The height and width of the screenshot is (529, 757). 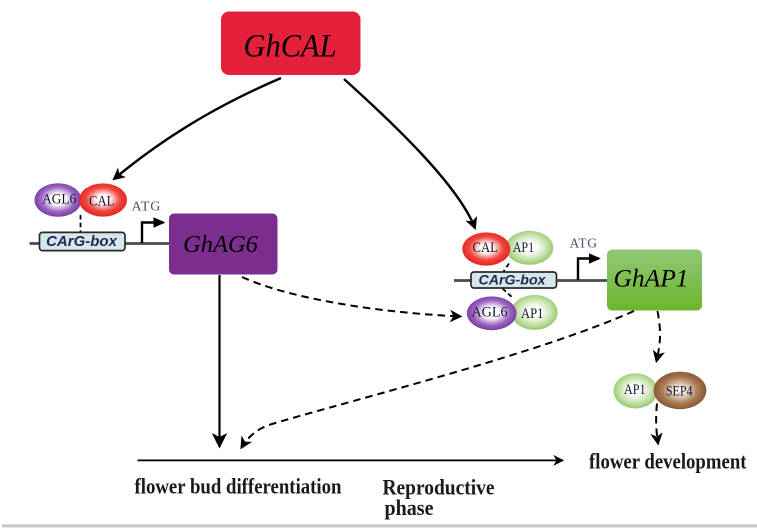 I want to click on svg-text: SEP4, so click(x=679, y=392).